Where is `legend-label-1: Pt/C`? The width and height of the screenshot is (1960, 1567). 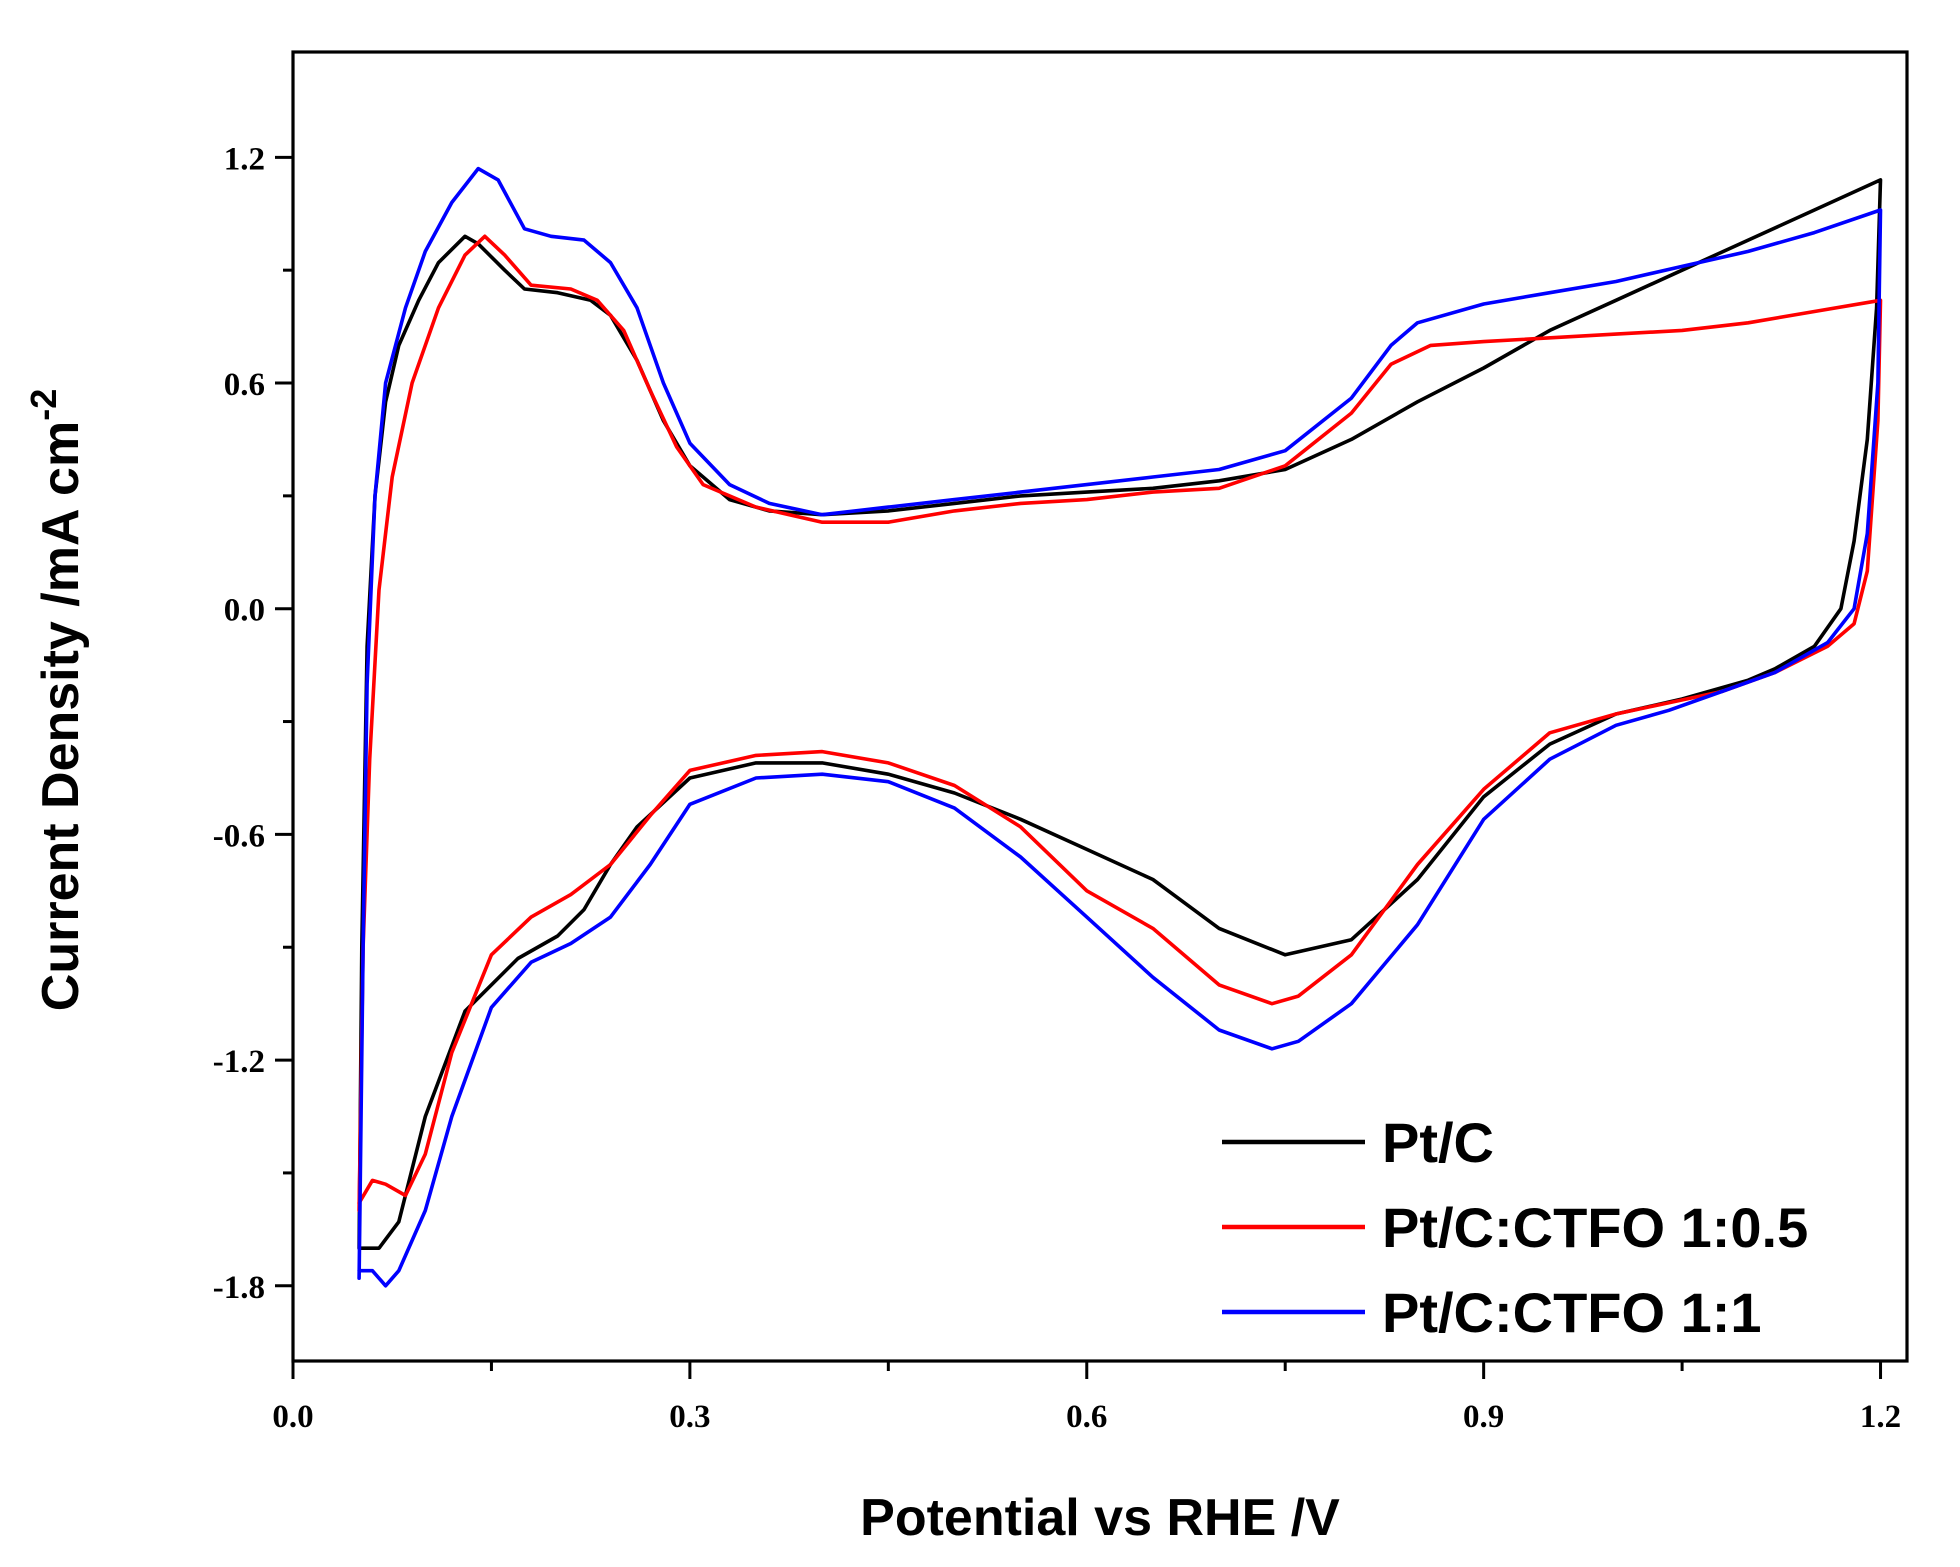
legend-label-1: Pt/C is located at coordinates (1438, 1142).